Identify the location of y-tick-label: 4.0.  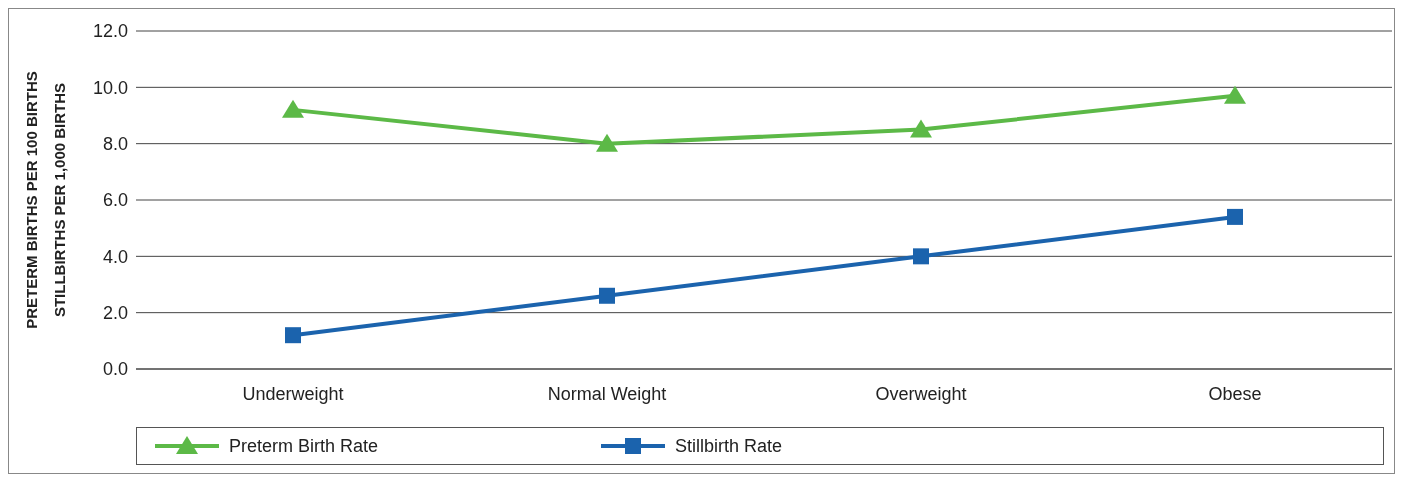
(115, 256).